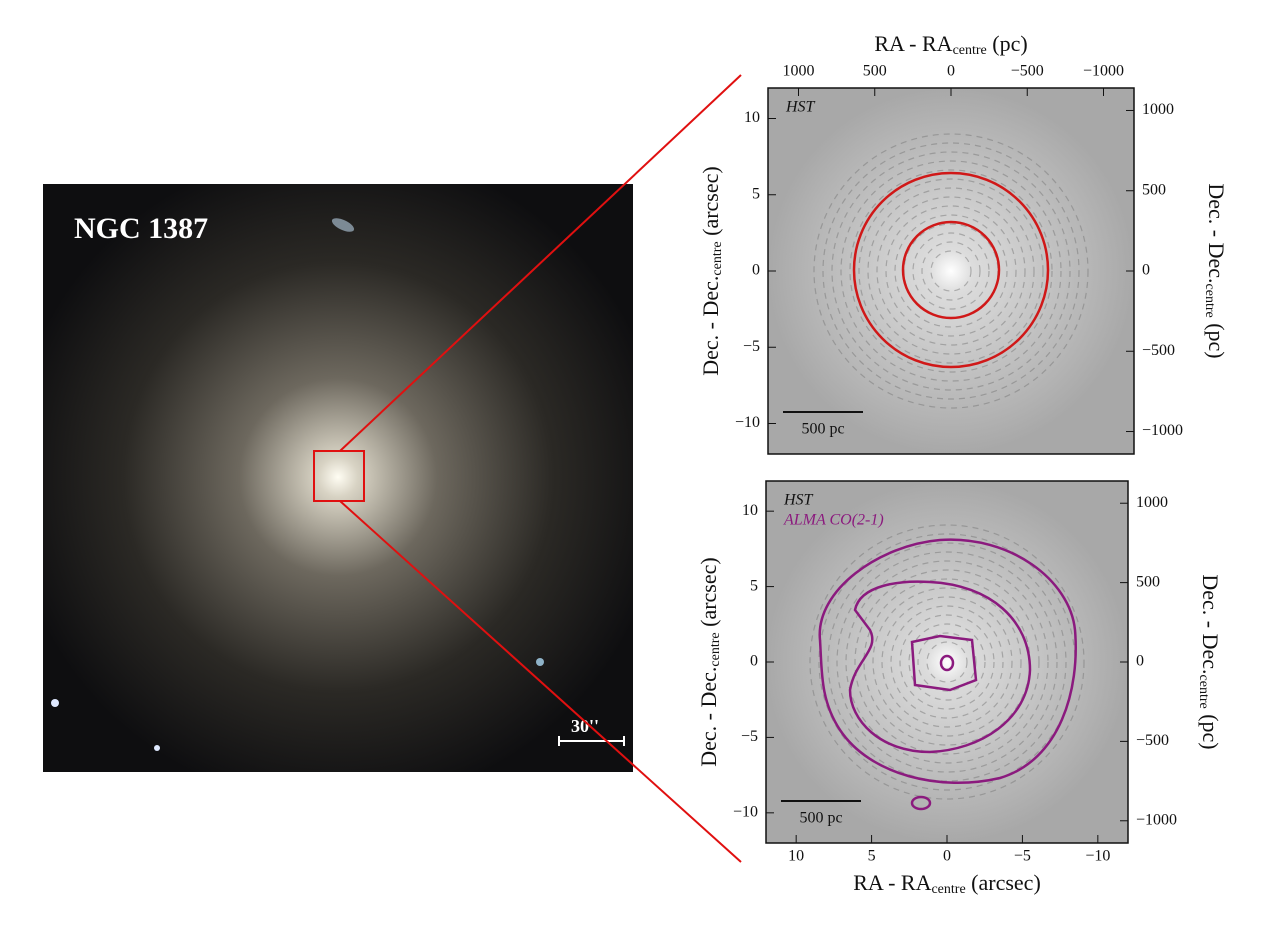  I want to click on axis-label: RA - RAcentre (arcsec), so click(947, 883).